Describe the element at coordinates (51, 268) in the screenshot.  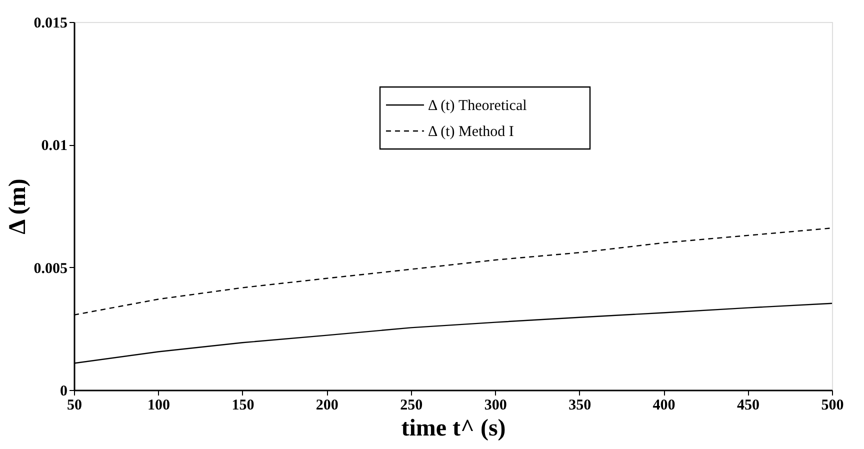
I see `y-tick-label: 0.005` at that location.